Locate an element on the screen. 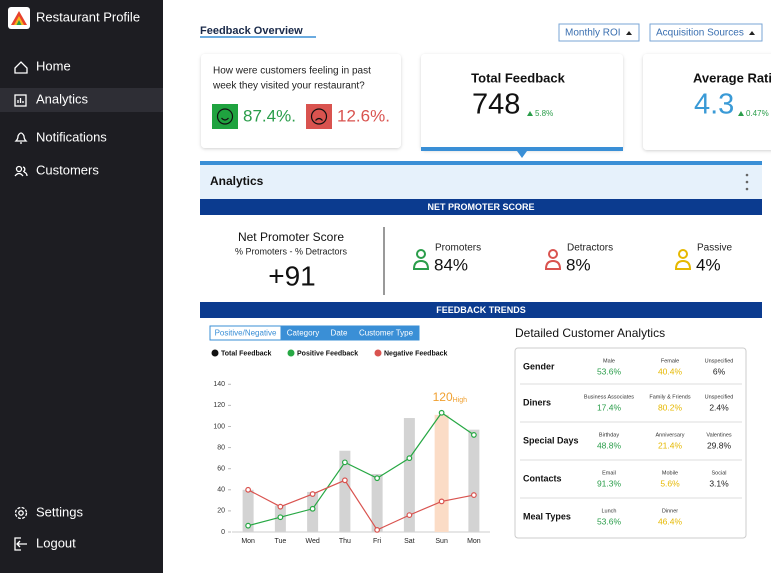 Image resolution: width=771 pixels, height=573 pixels. menu-item: Settings is located at coordinates (59, 511).